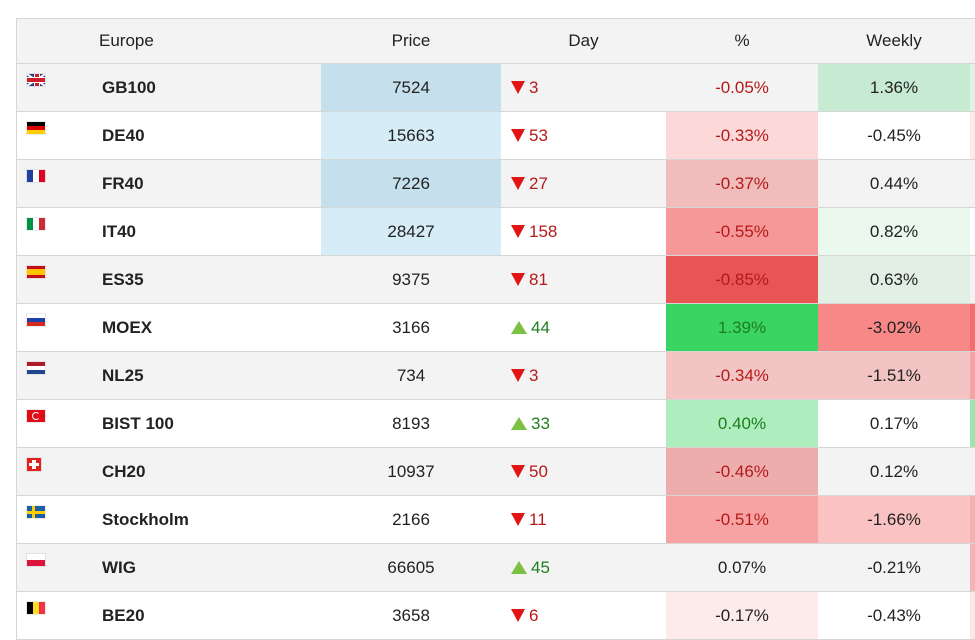 The image size is (975, 640). What do you see at coordinates (123, 375) in the screenshot?
I see `index-name: NL25` at bounding box center [123, 375].